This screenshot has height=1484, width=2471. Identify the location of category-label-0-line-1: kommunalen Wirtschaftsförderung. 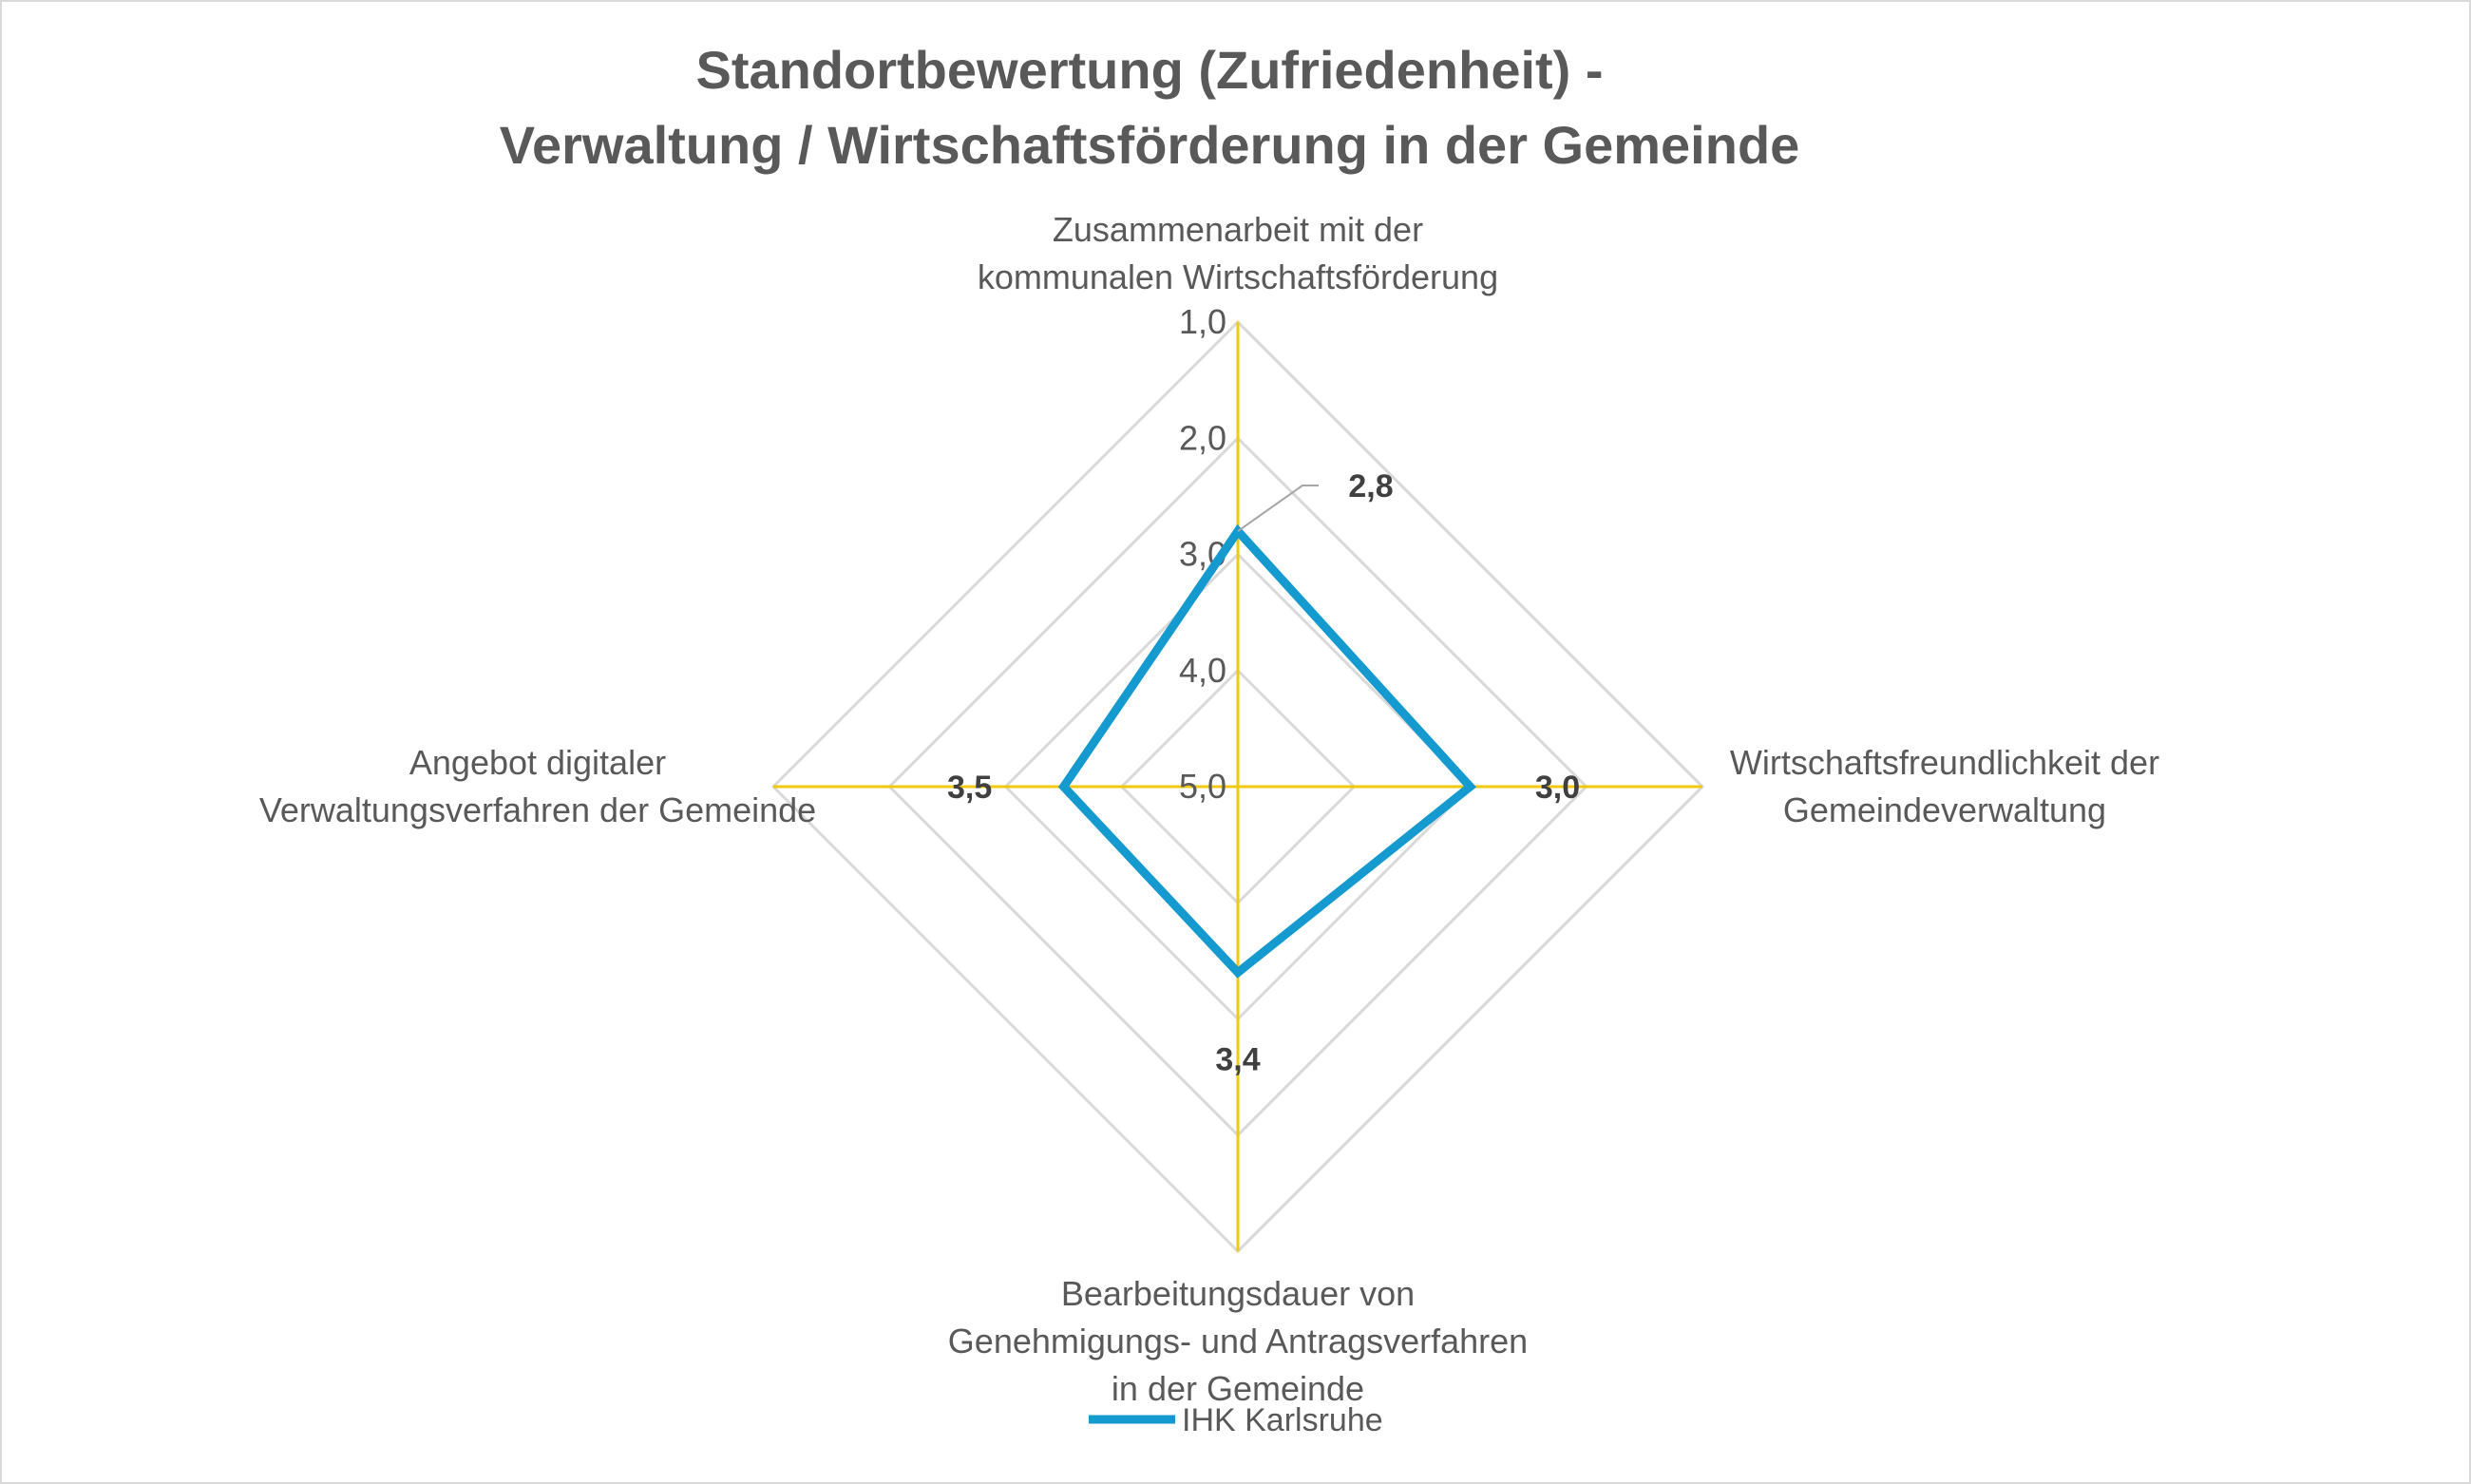
(1238, 276).